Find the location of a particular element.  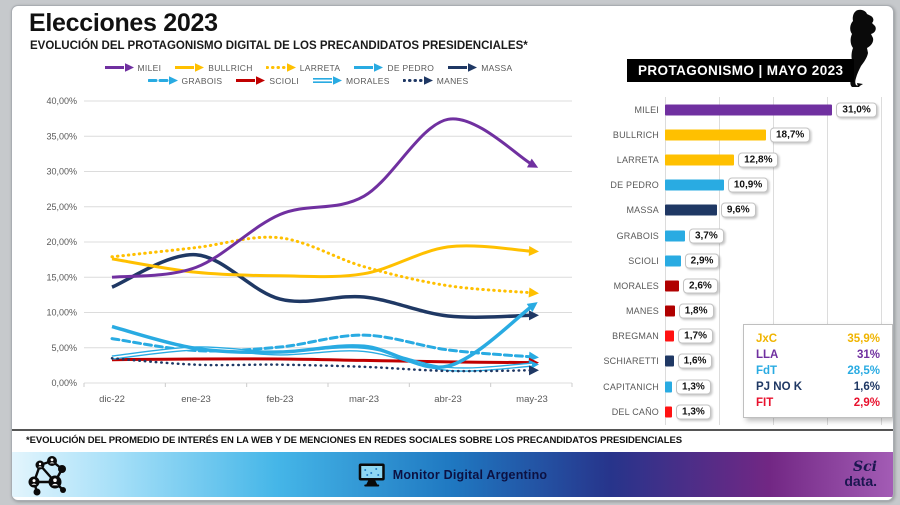

y-axis-tick-label: 40,00% is located at coordinates (61, 101).